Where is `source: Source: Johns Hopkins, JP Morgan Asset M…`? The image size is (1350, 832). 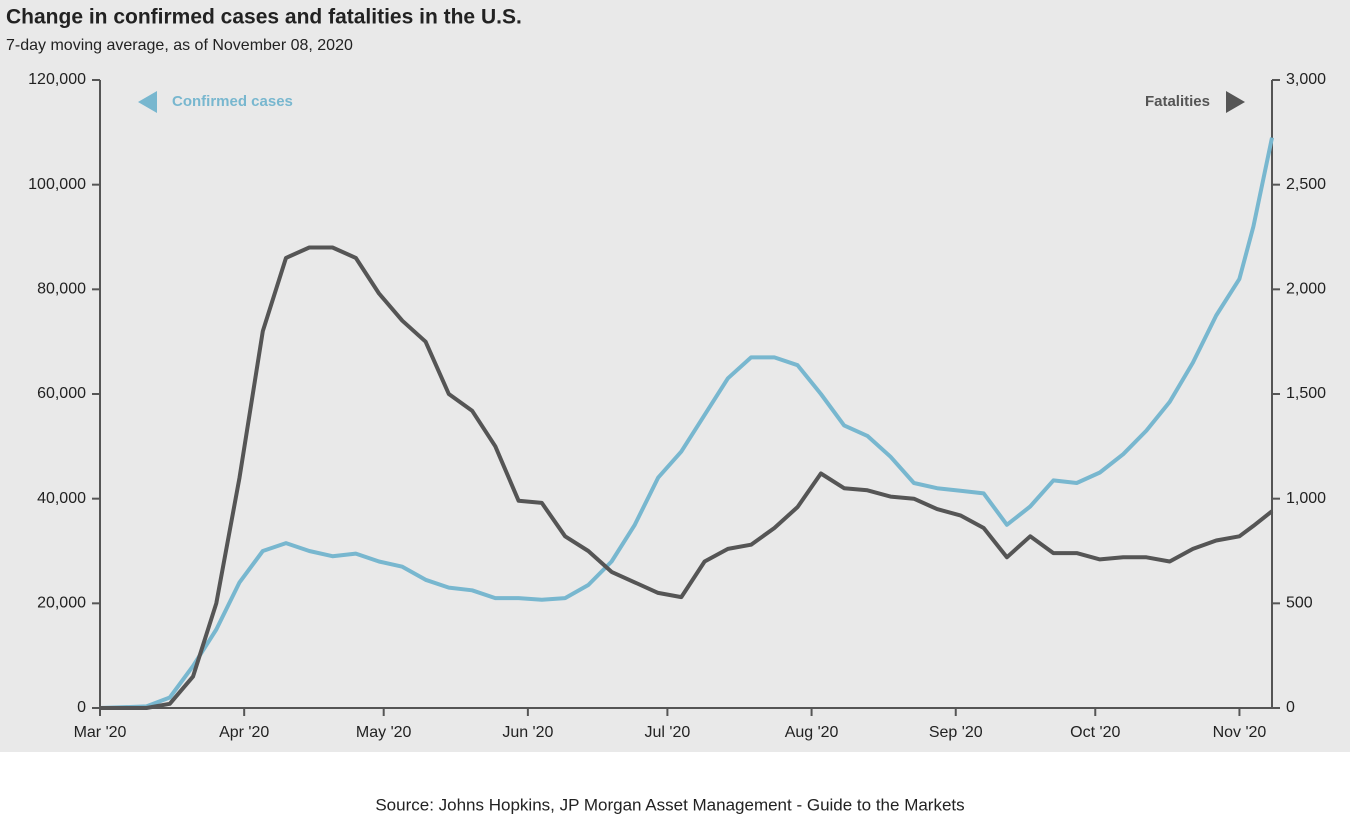 source: Source: Johns Hopkins, JP Morgan Asset M… is located at coordinates (669, 804).